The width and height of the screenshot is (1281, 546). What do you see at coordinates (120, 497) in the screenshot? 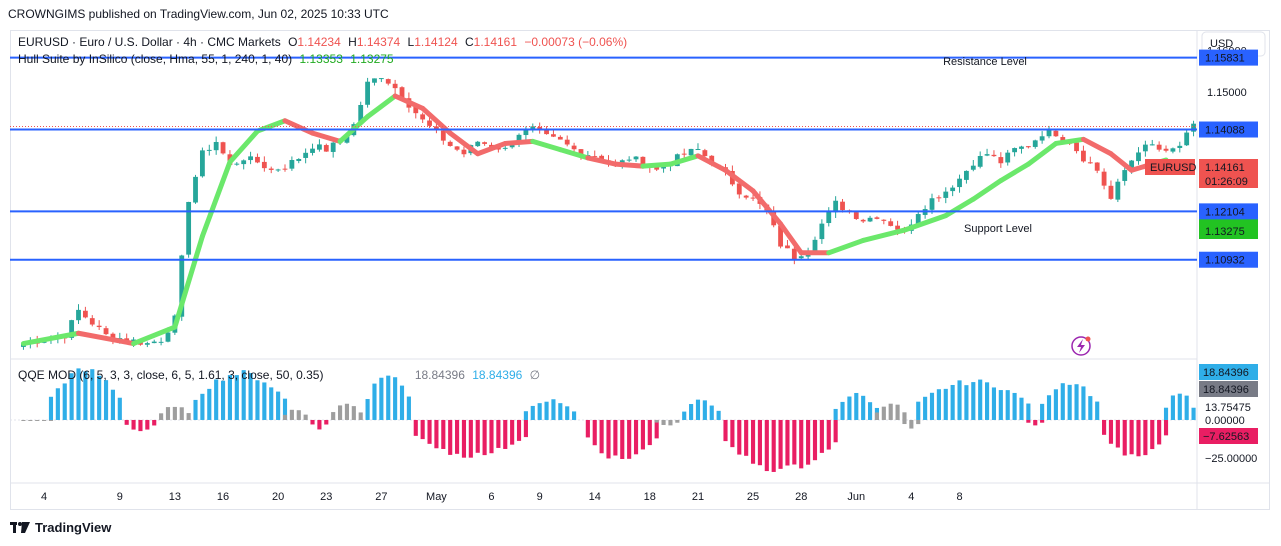
I see `time-tick-label: 9` at bounding box center [120, 497].